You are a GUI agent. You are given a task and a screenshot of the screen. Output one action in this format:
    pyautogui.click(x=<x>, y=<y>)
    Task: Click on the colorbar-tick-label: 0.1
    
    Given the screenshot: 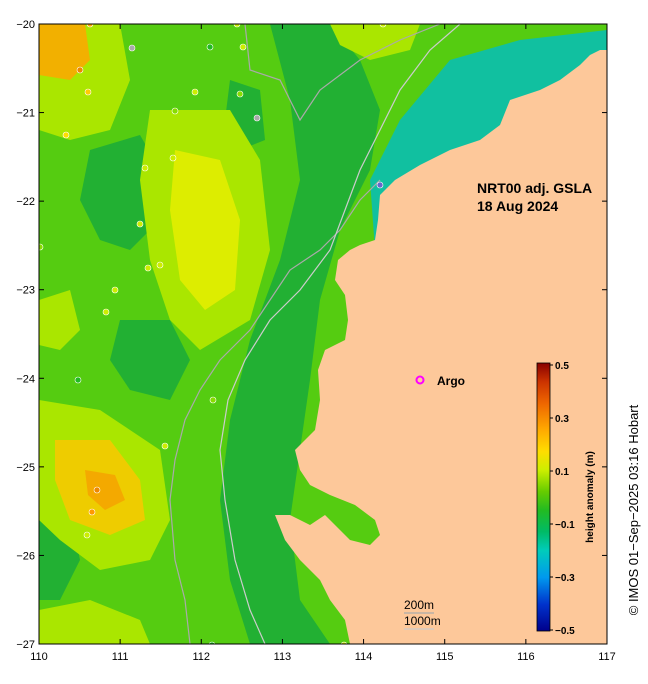 What is the action you would take?
    pyautogui.click(x=562, y=472)
    